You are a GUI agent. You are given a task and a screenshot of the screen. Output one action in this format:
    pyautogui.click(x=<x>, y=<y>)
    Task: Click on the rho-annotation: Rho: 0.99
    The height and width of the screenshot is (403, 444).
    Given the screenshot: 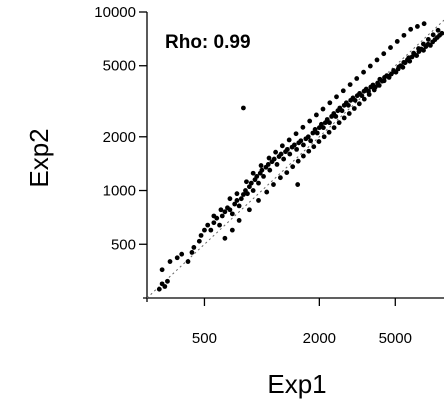 What is the action you would take?
    pyautogui.click(x=208, y=42)
    